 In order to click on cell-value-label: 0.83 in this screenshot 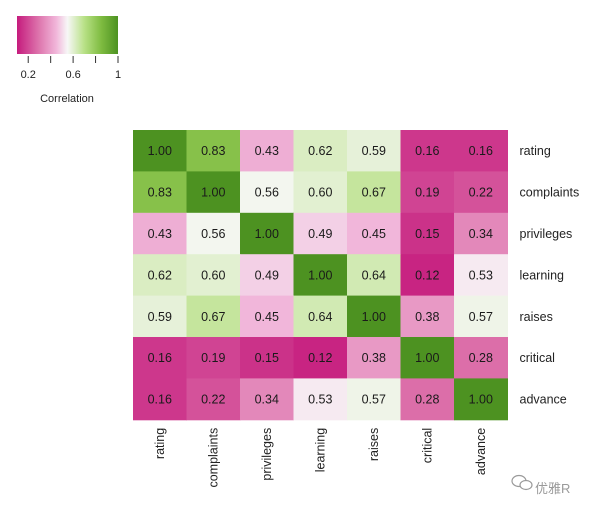, I will do `click(213, 151)`.